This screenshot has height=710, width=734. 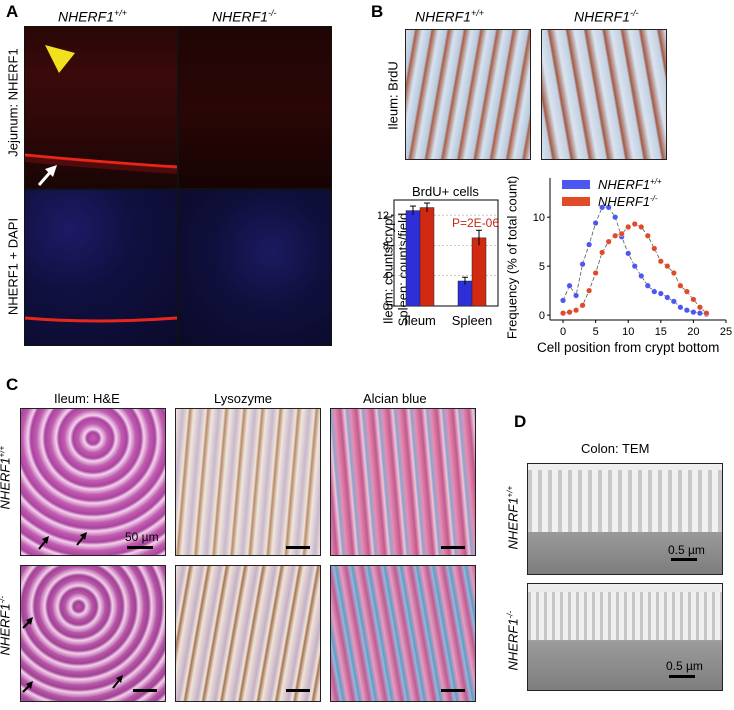 I want to click on bar-chart-title: BrdU+ cells, so click(x=445, y=191).